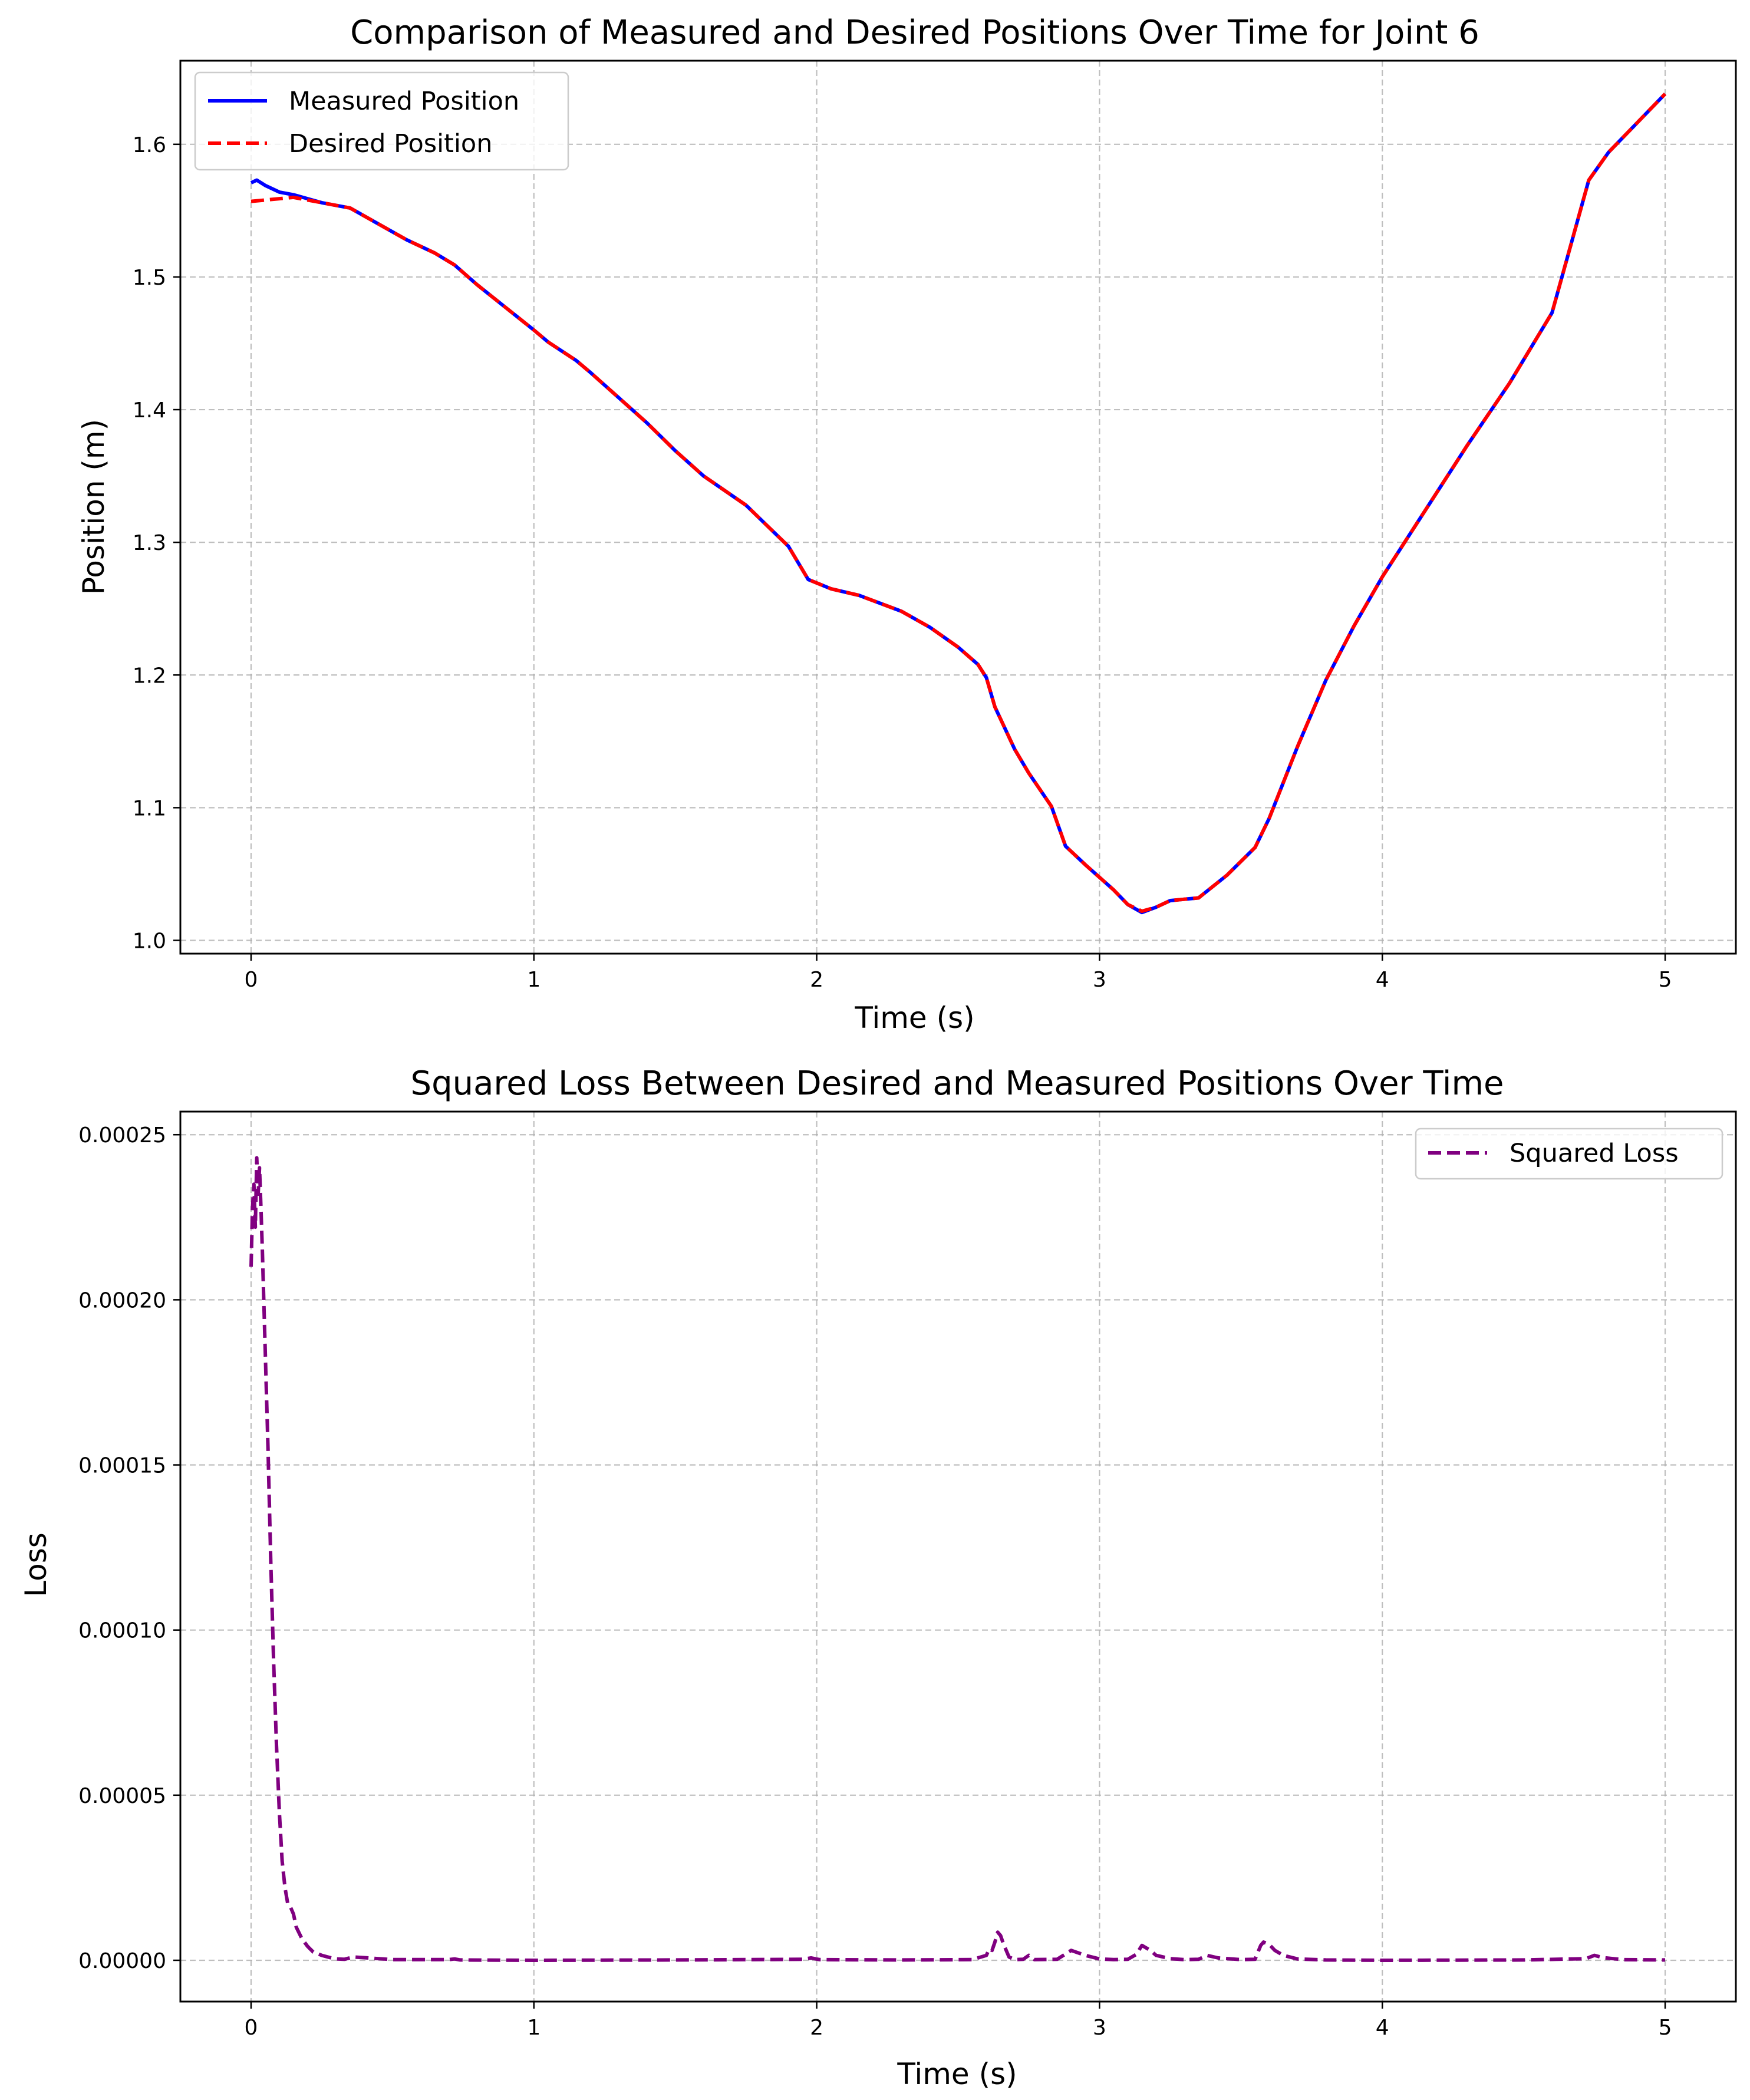 The width and height of the screenshot is (1750, 2100). What do you see at coordinates (1594, 1153) in the screenshot?
I see `legend-label-squared-loss: Squared Loss` at bounding box center [1594, 1153].